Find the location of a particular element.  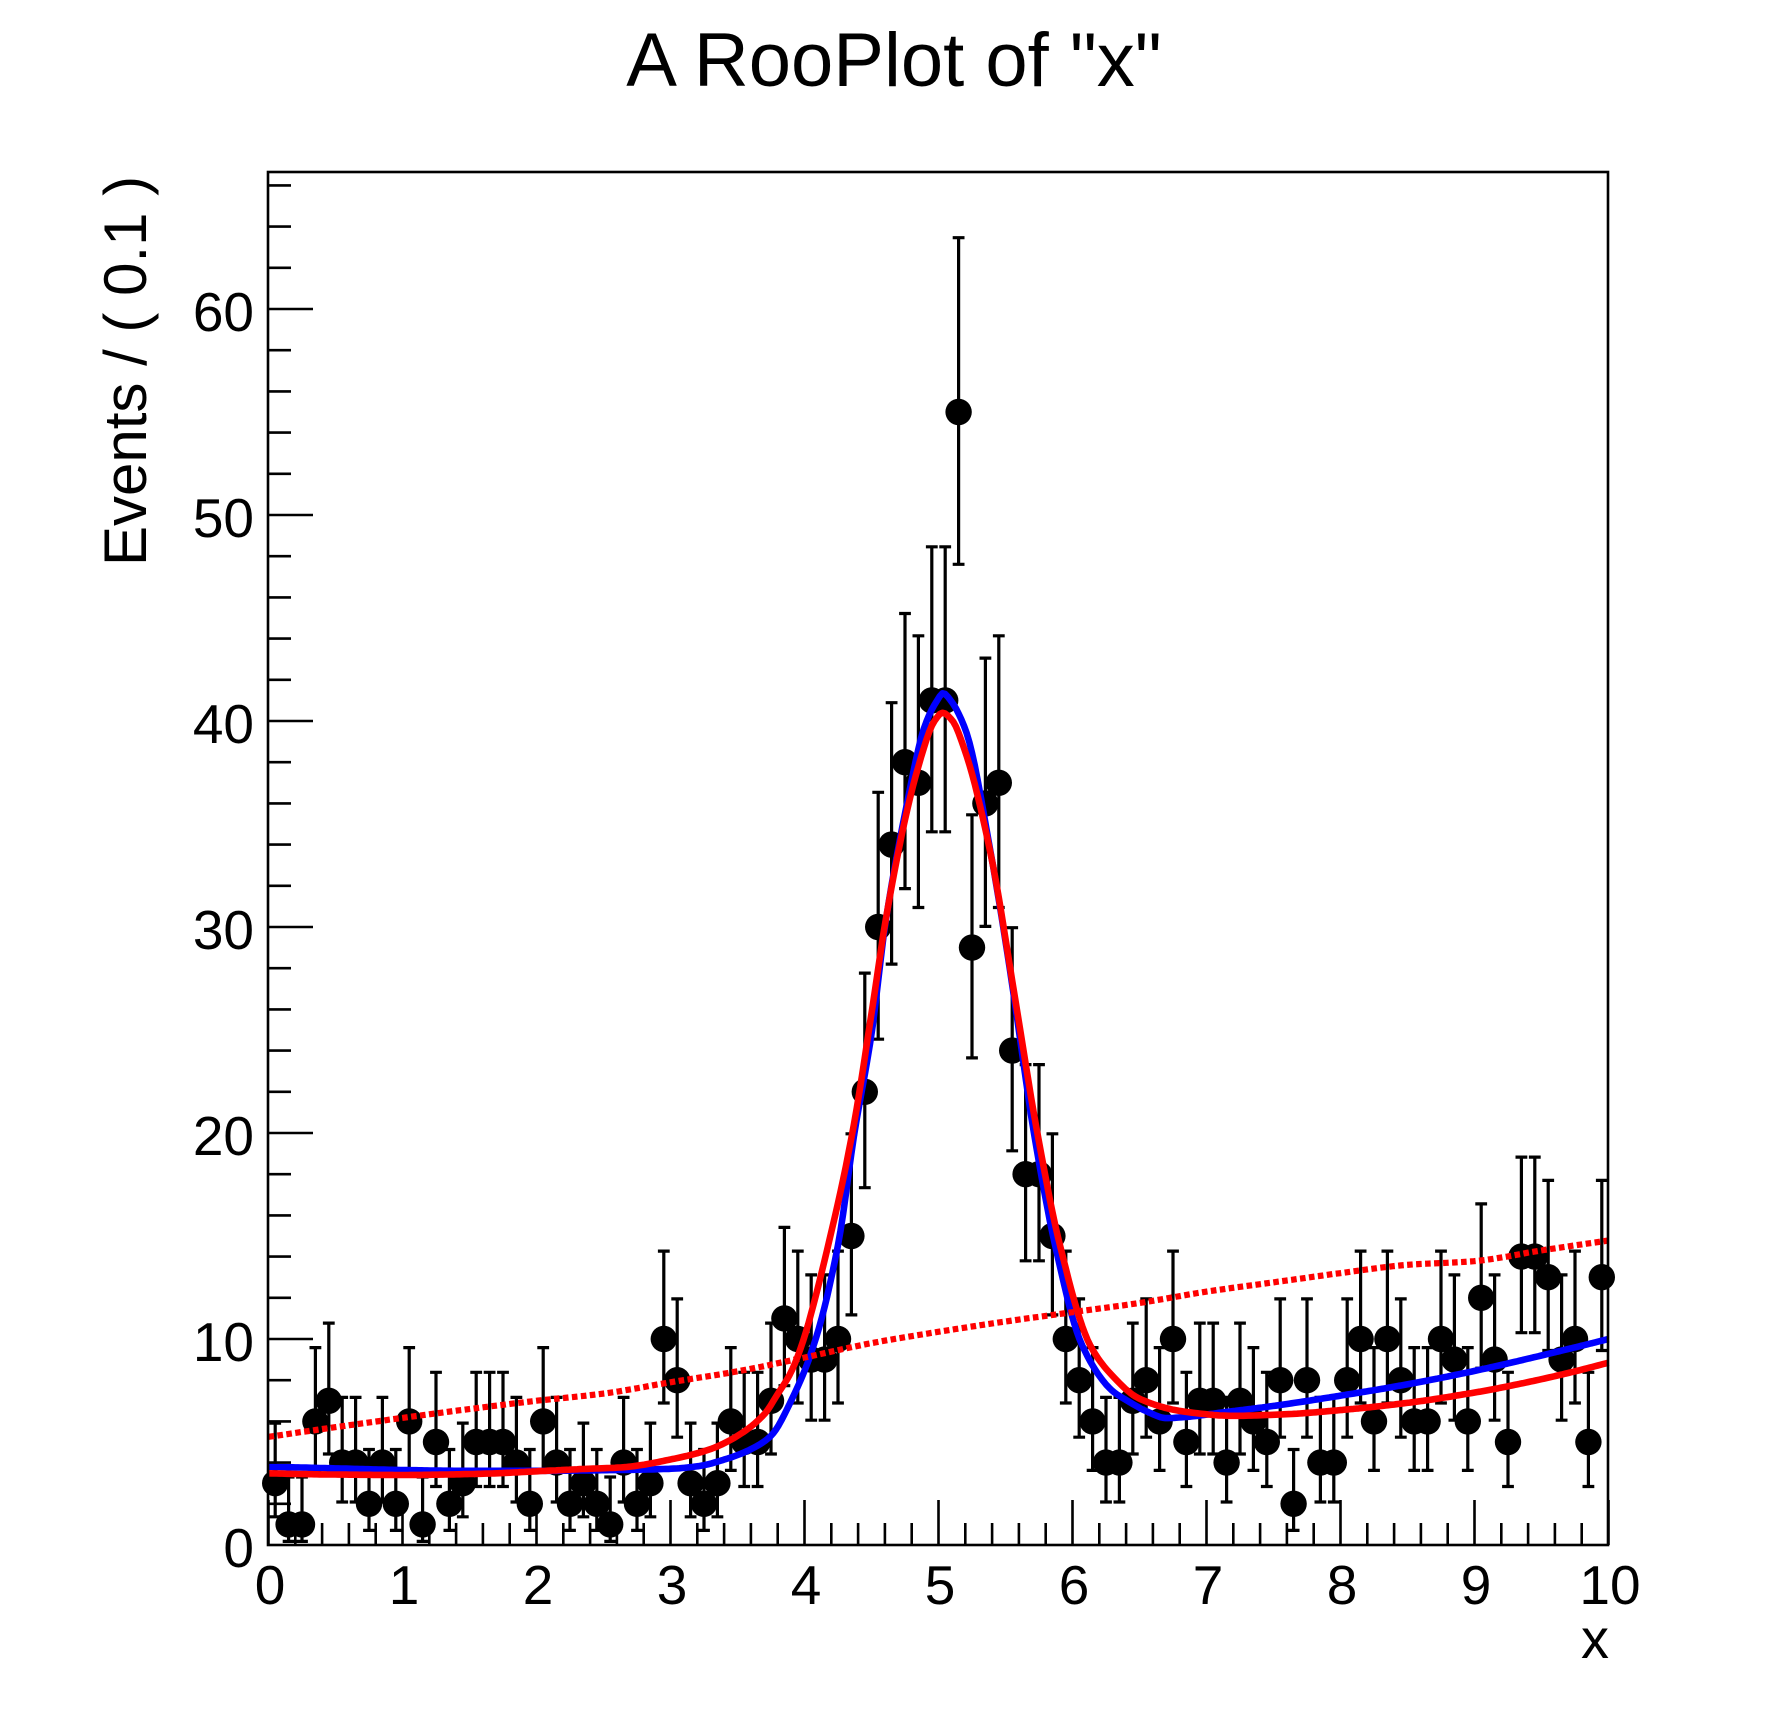

svg-text: 50 is located at coordinates (223, 518).